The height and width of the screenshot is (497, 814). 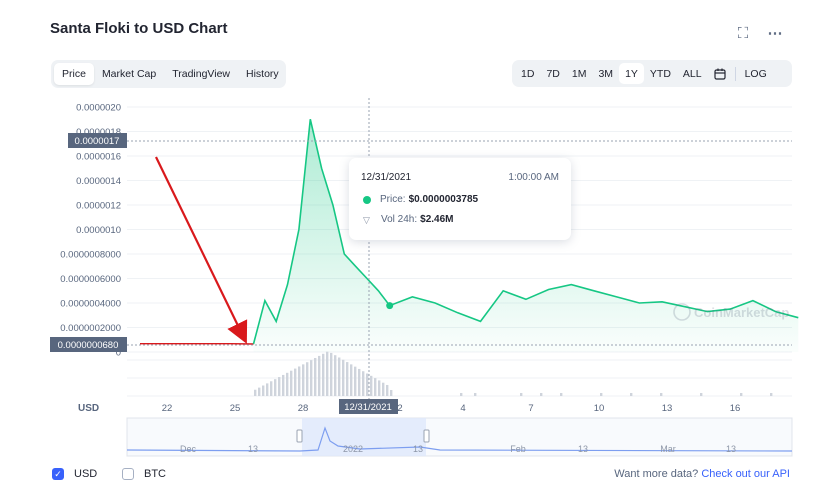 I want to click on x-tick-label: 25, so click(x=235, y=408).